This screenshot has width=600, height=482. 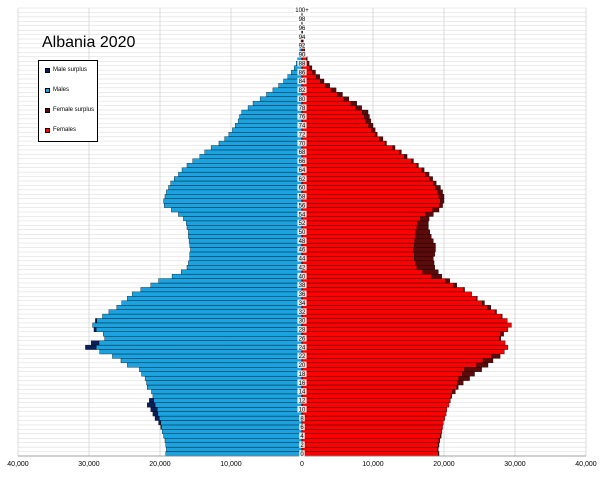 I want to click on legend-label-female-surplus: Female surplus, so click(x=74, y=110).